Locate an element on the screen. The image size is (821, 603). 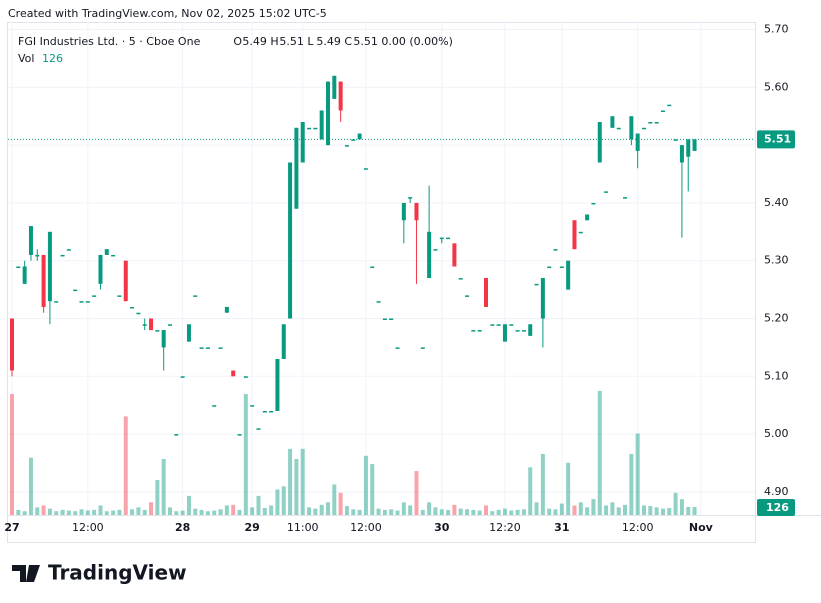
x-tick-label: 12:00 is located at coordinates (366, 527).